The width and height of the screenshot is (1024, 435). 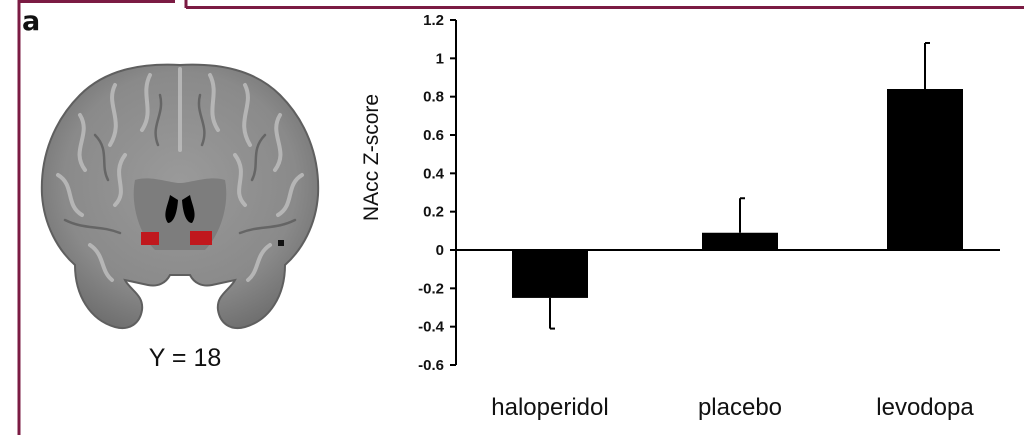 What do you see at coordinates (371, 157) in the screenshot?
I see `y-axis-title: NAcc Z-score` at bounding box center [371, 157].